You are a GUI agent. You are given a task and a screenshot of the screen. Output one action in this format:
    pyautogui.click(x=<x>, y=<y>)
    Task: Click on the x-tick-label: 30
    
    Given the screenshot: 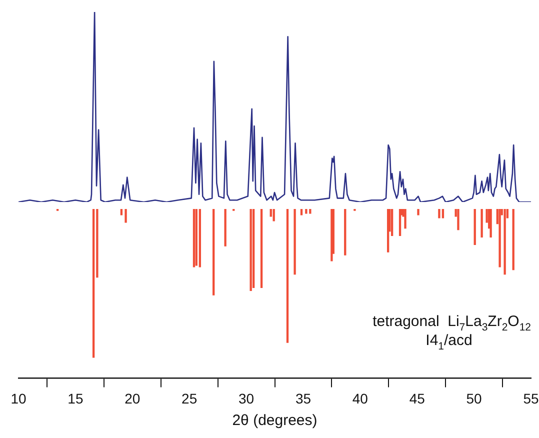 What is the action you would take?
    pyautogui.click(x=246, y=398)
    